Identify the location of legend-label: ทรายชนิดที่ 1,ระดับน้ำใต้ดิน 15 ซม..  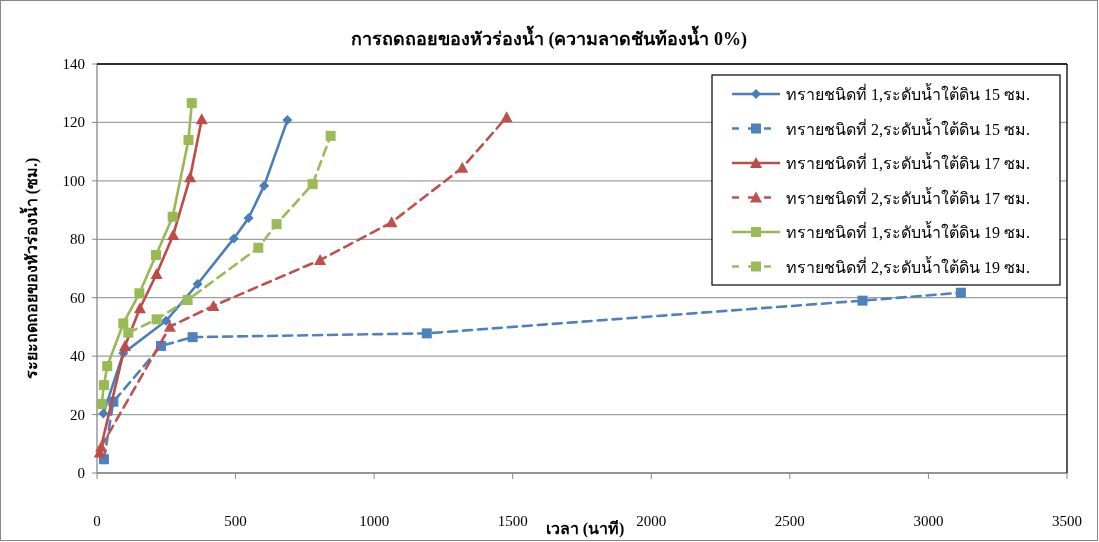
(908, 93).